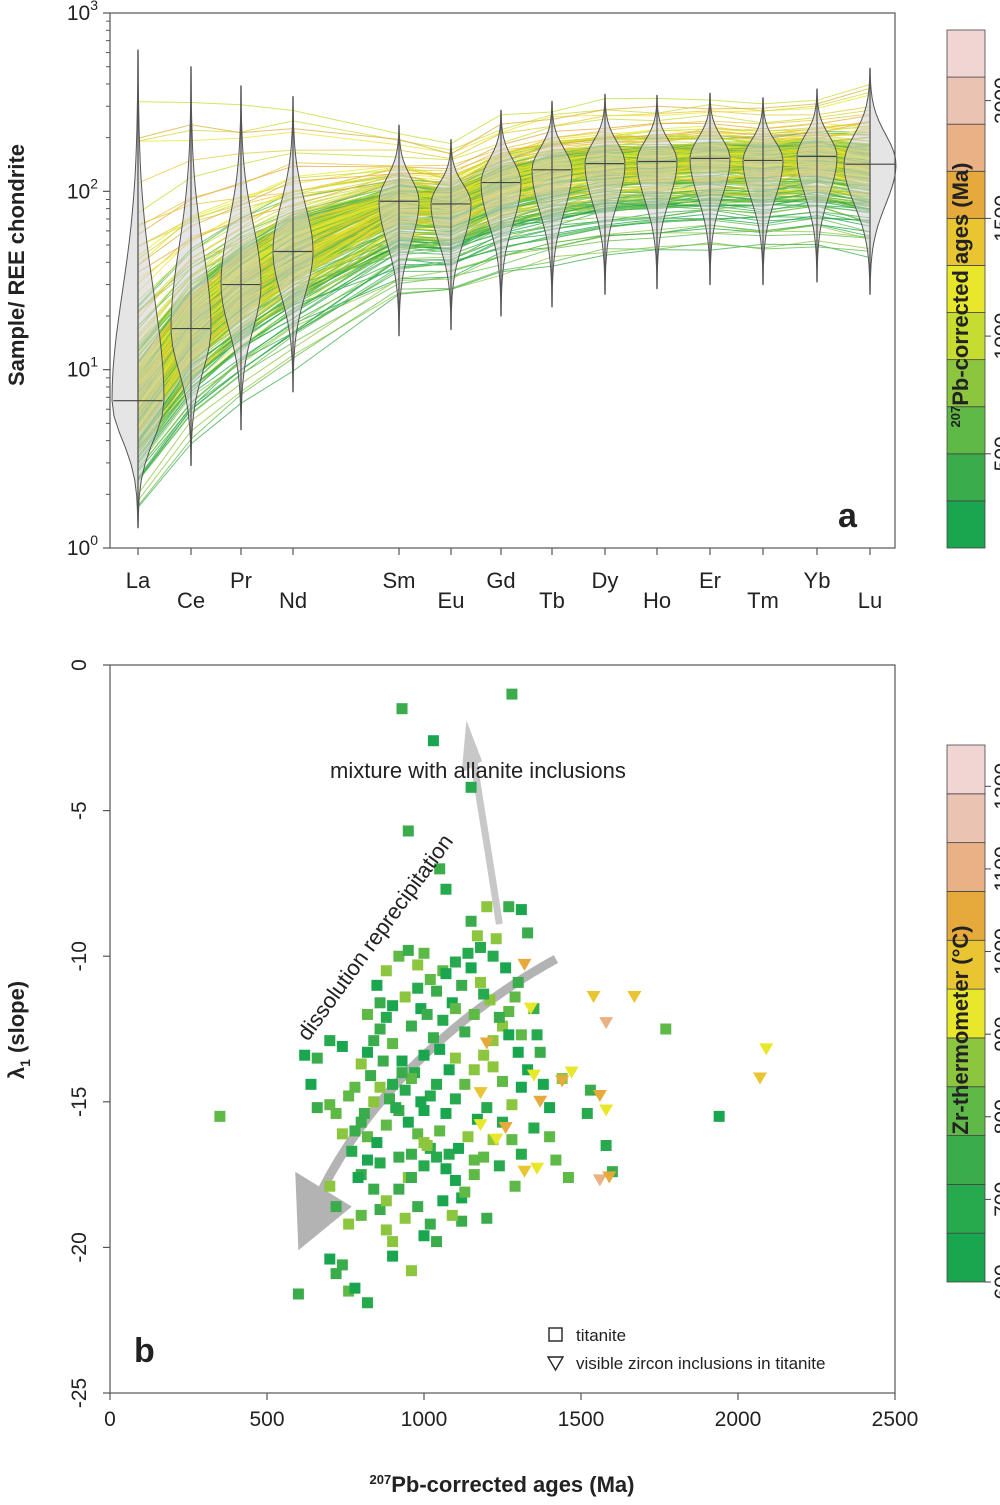 The height and width of the screenshot is (1505, 1000). What do you see at coordinates (79, 810) in the screenshot?
I see `y-tick-label: -5` at bounding box center [79, 810].